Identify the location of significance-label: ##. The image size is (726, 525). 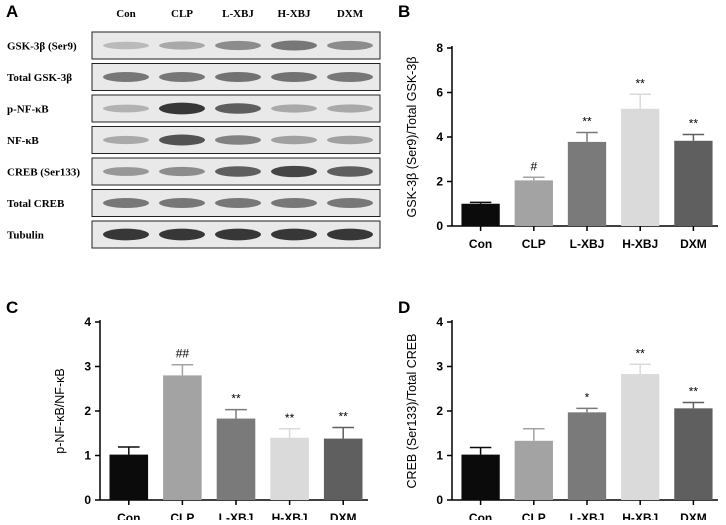
(183, 354).